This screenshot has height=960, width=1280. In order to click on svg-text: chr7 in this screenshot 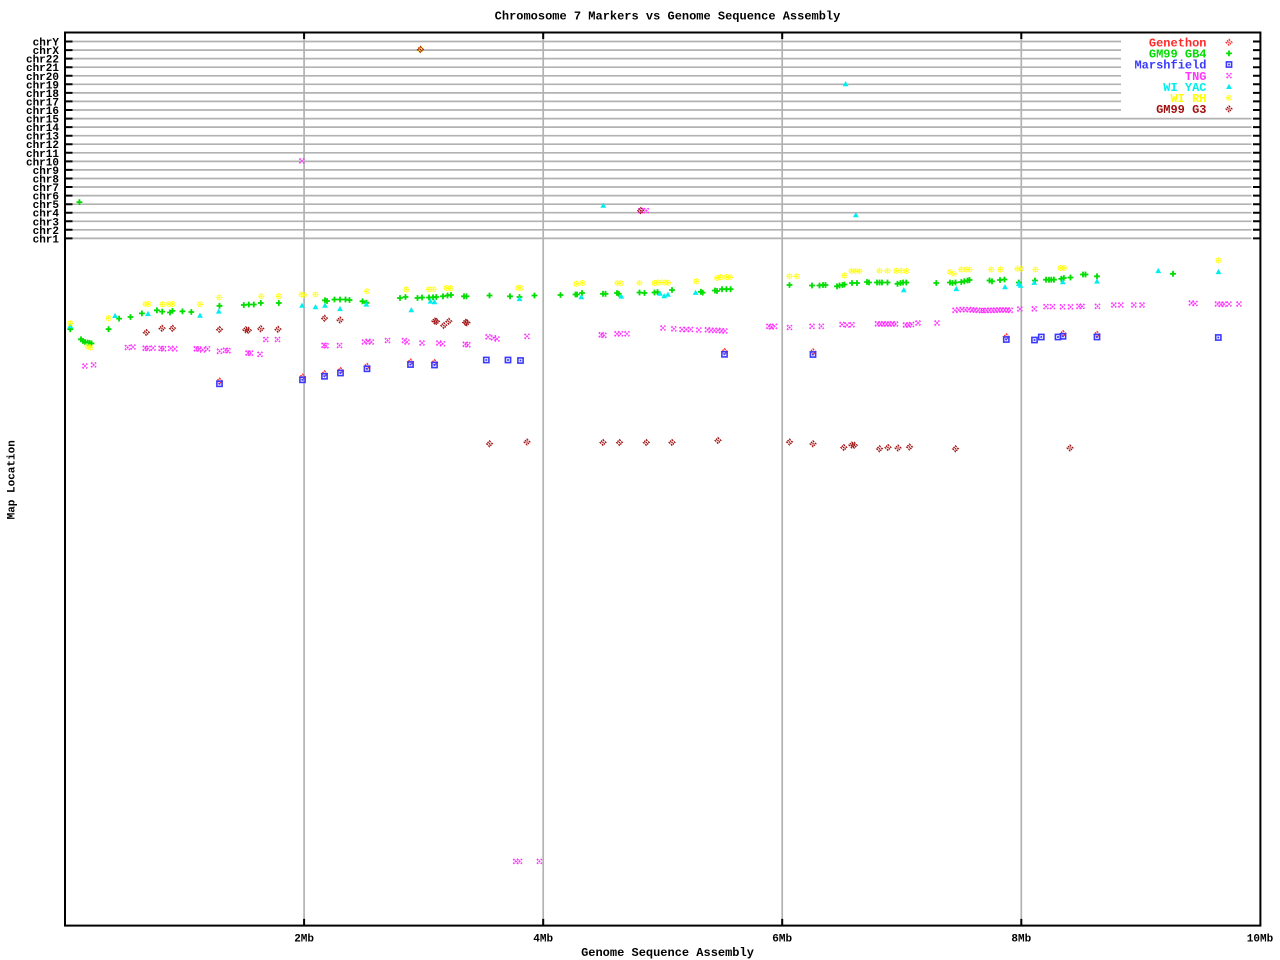, I will do `click(46, 189)`.